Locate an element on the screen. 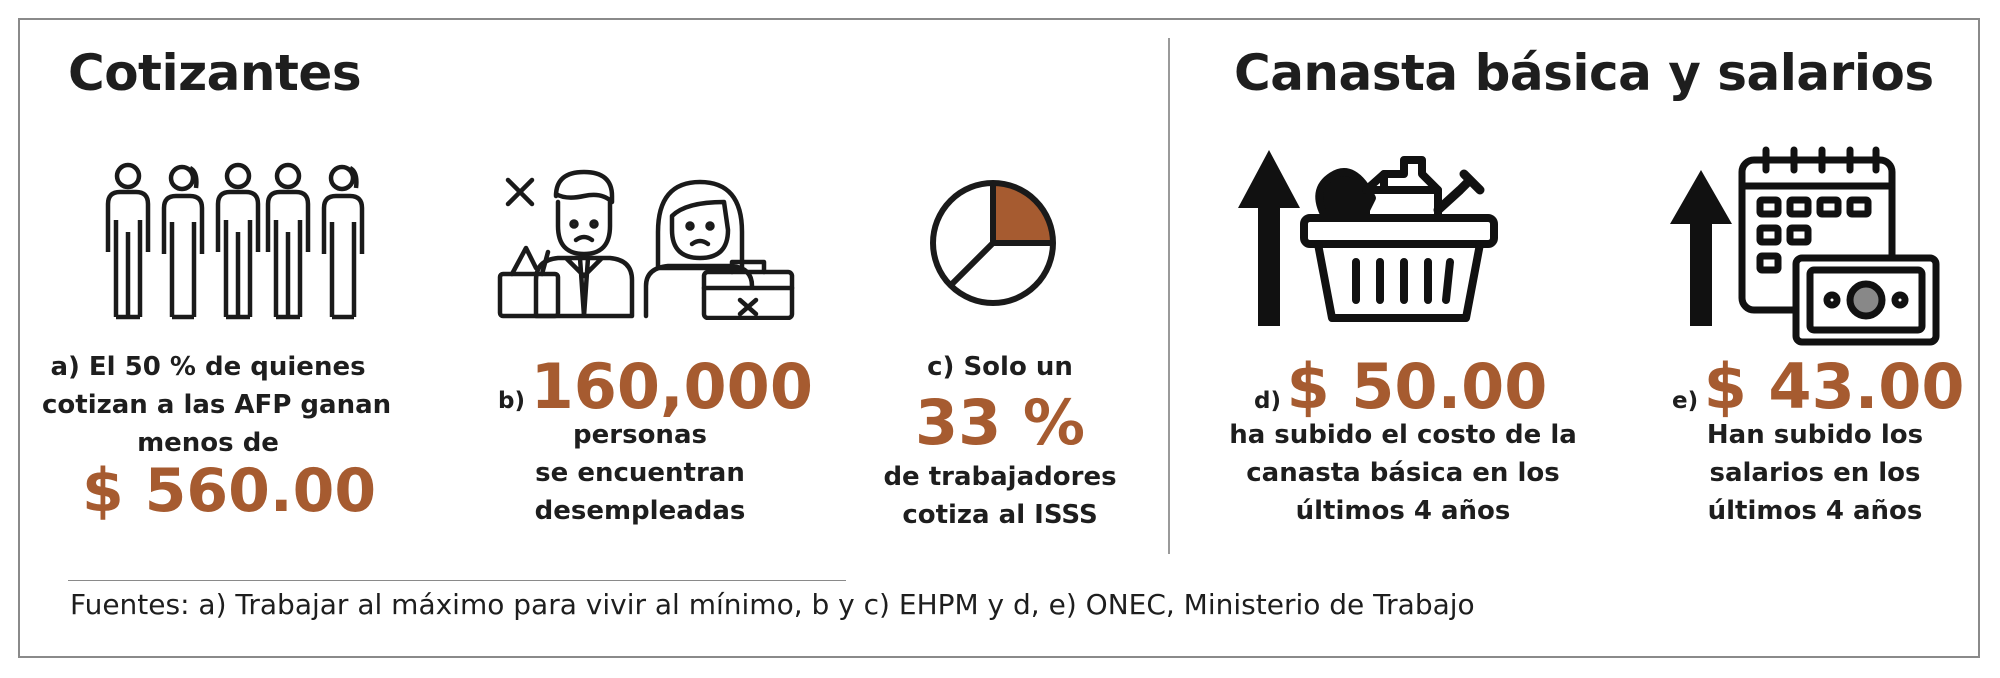 This screenshot has width=2000, height=678. item-a-amount: $ 560.00 is located at coordinates (229, 491).